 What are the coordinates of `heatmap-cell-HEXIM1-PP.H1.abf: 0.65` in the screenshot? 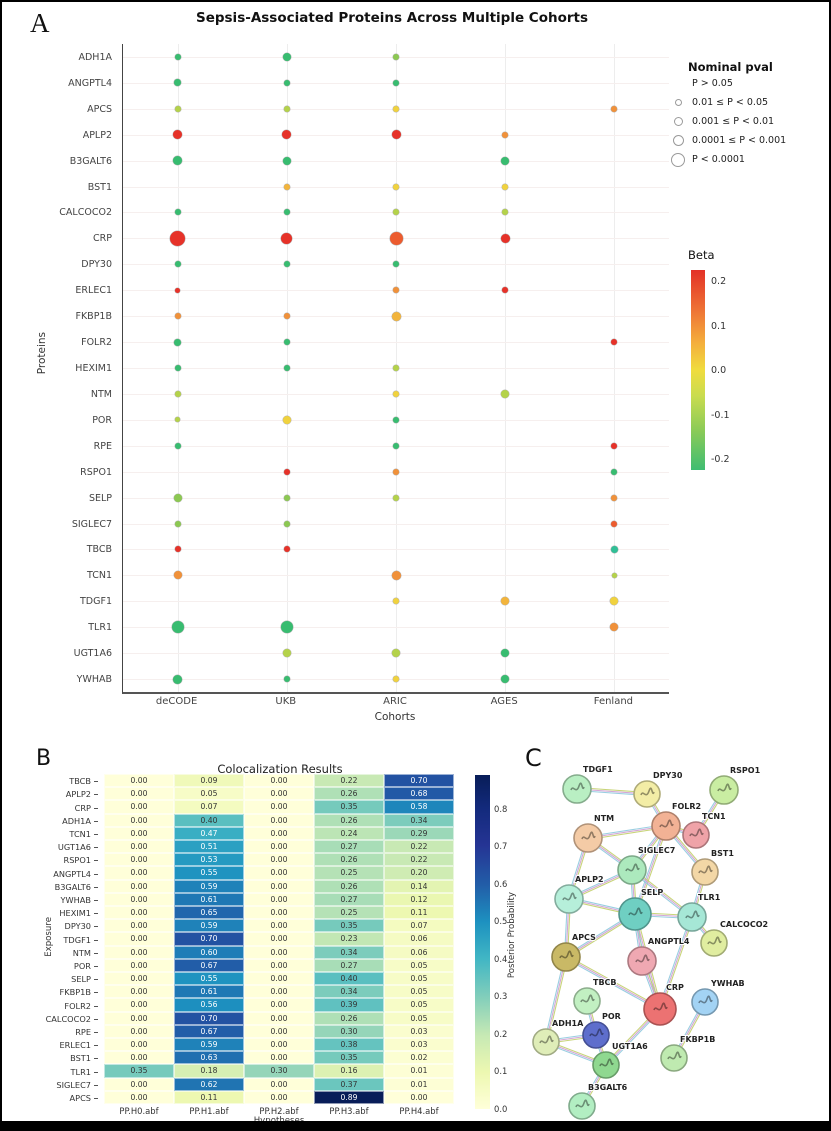 It's located at (209, 913).